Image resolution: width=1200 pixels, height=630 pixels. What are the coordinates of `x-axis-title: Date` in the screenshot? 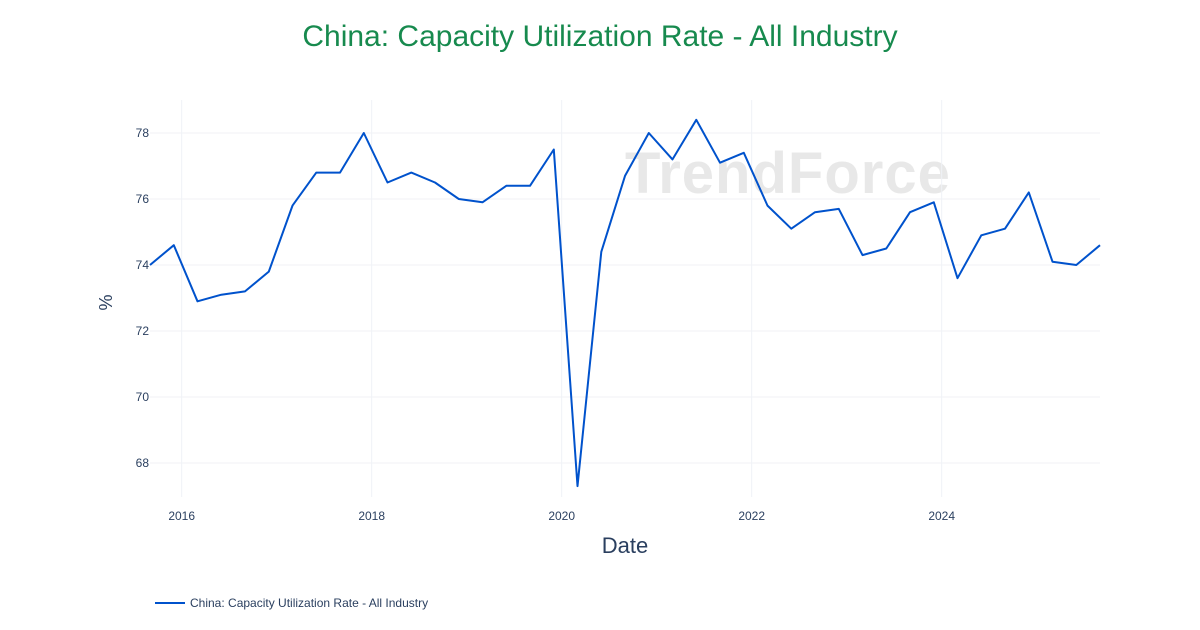 It's located at (625, 545).